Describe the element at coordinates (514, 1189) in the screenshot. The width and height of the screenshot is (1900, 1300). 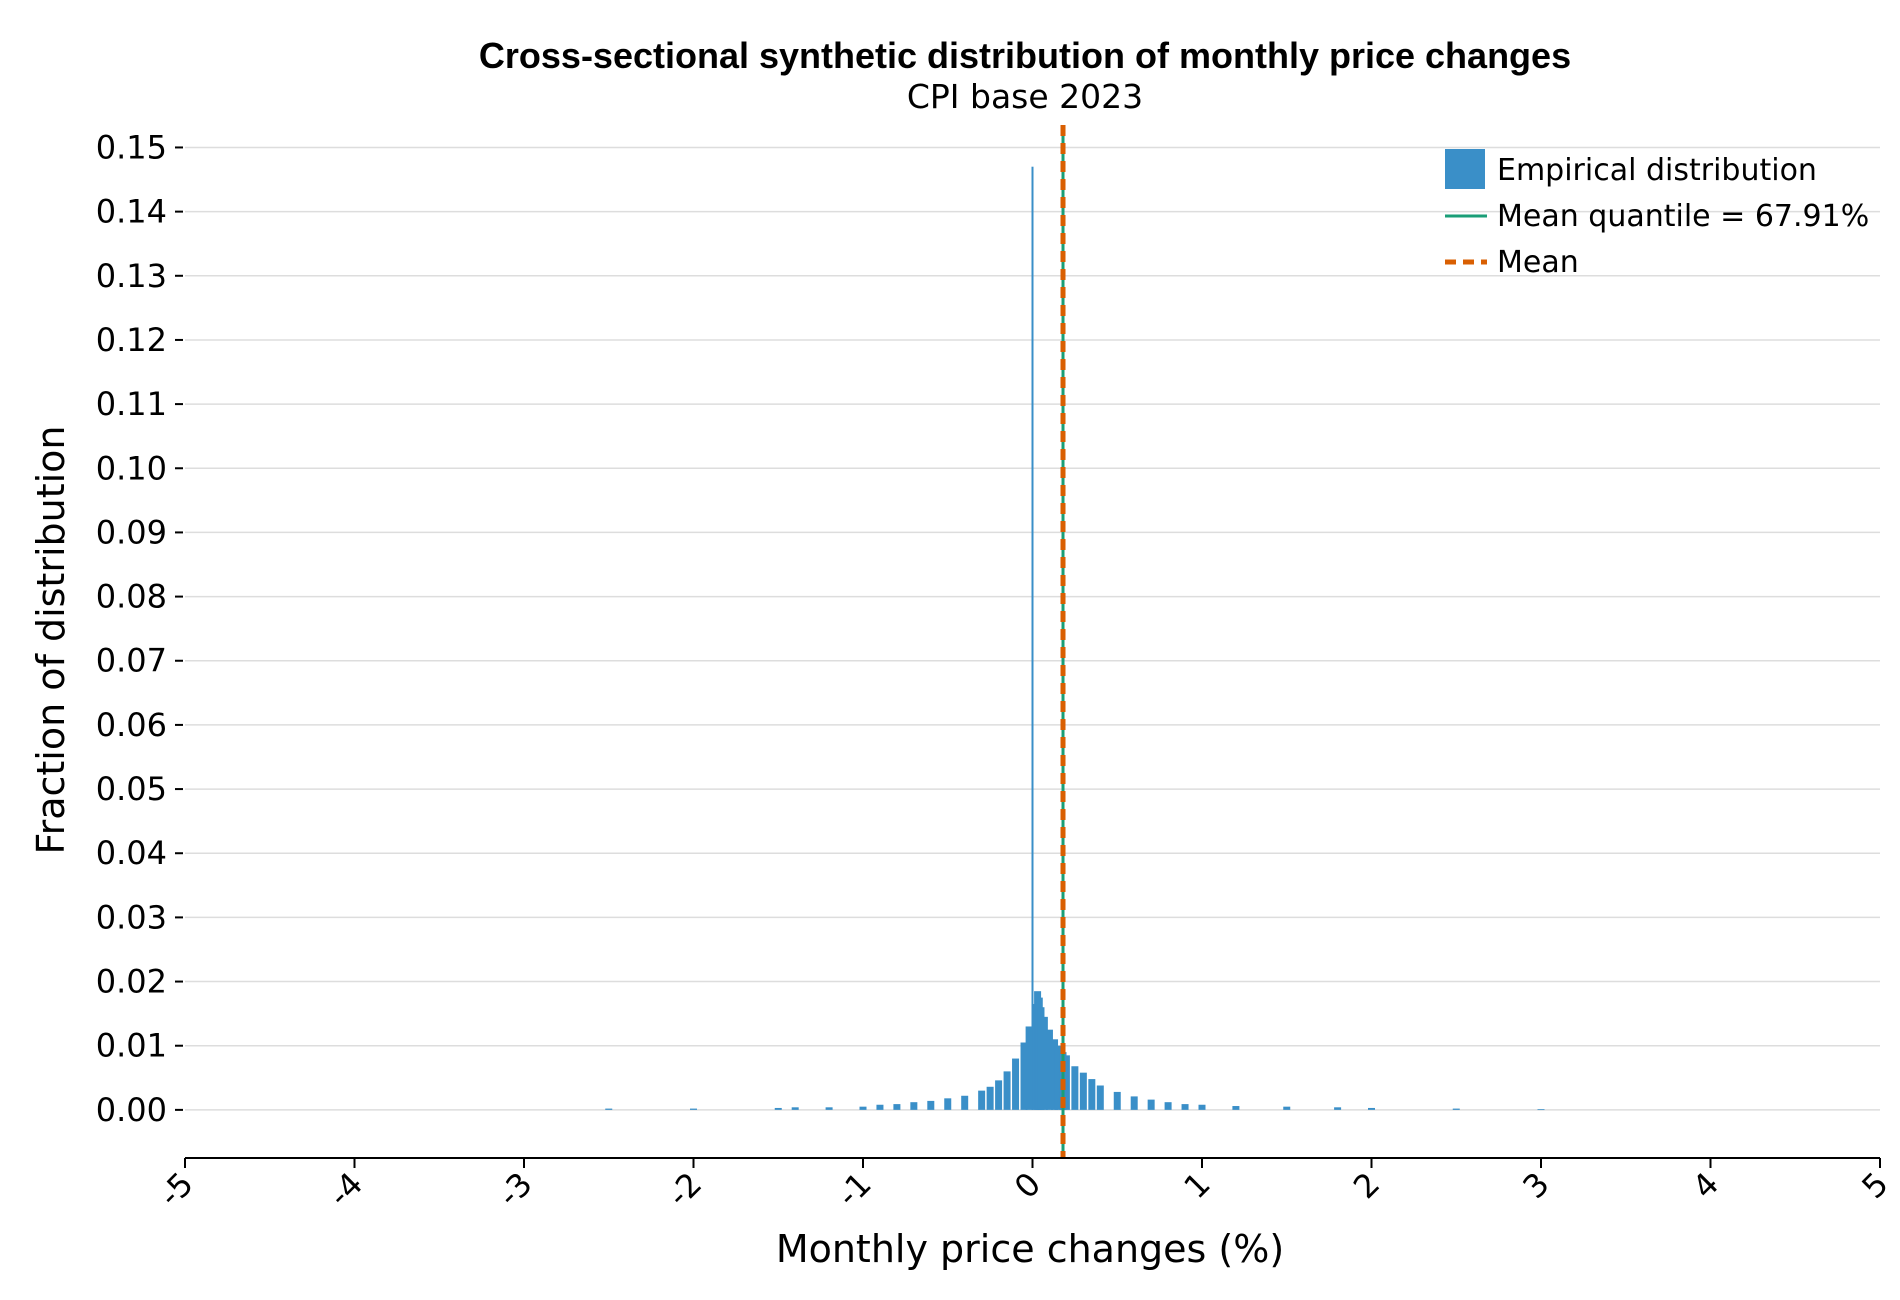
I see `x-tick-label: -3` at that location.